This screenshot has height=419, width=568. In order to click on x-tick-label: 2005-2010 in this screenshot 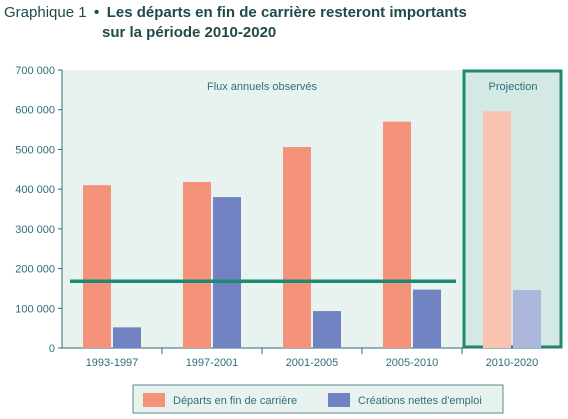, I will do `click(412, 363)`.